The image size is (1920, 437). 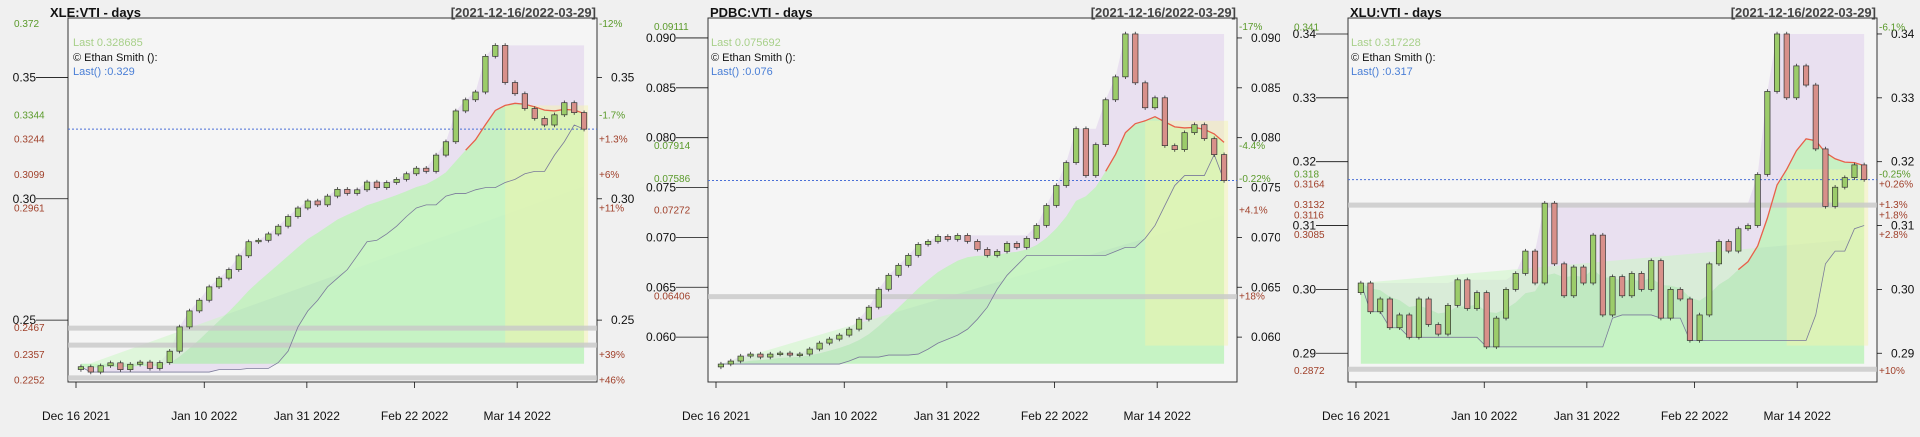 I want to click on recent-tint, so click(x=547, y=225).